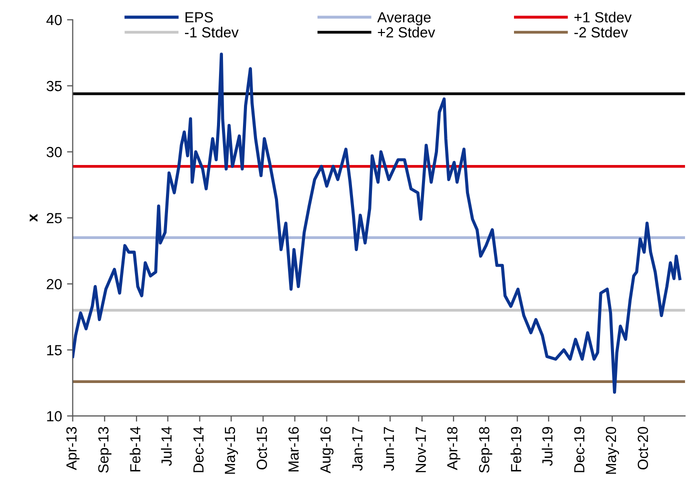  Describe the element at coordinates (547, 446) in the screenshot. I see `x-tick-label: Jul-19` at that location.